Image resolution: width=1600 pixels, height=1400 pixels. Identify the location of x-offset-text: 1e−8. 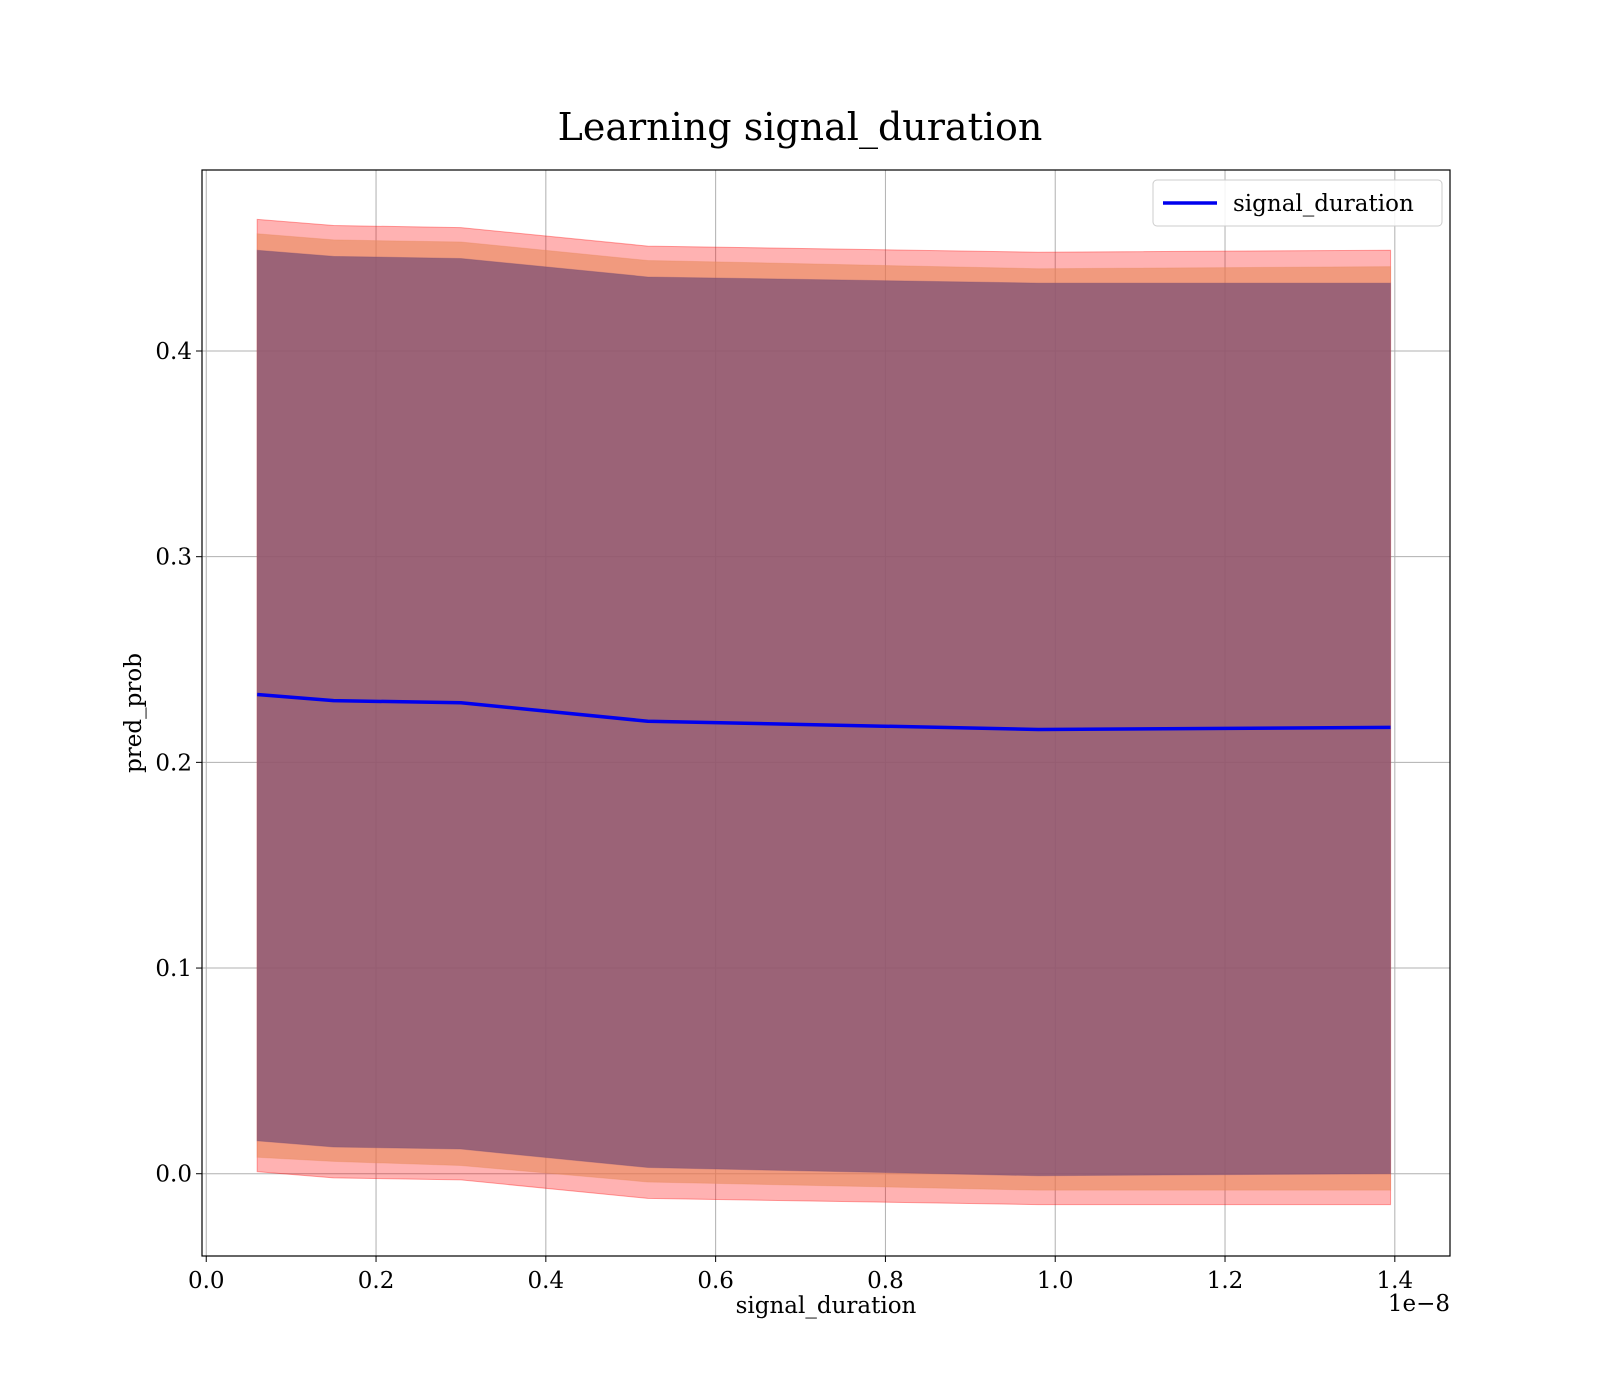
(1419, 1304).